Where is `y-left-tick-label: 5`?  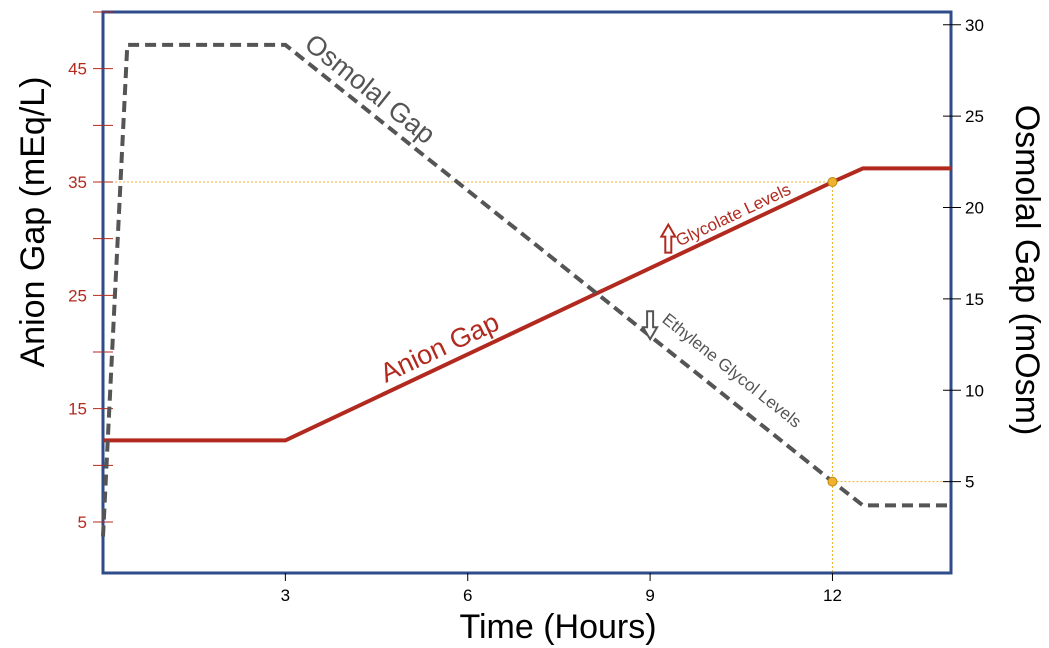 y-left-tick-label: 5 is located at coordinates (82, 522).